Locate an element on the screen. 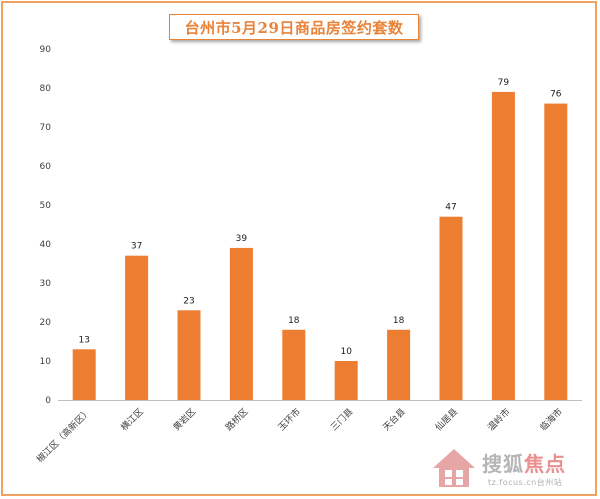 Image resolution: width=600 pixels, height=499 pixels. y-tick-label: 40 is located at coordinates (46, 245).